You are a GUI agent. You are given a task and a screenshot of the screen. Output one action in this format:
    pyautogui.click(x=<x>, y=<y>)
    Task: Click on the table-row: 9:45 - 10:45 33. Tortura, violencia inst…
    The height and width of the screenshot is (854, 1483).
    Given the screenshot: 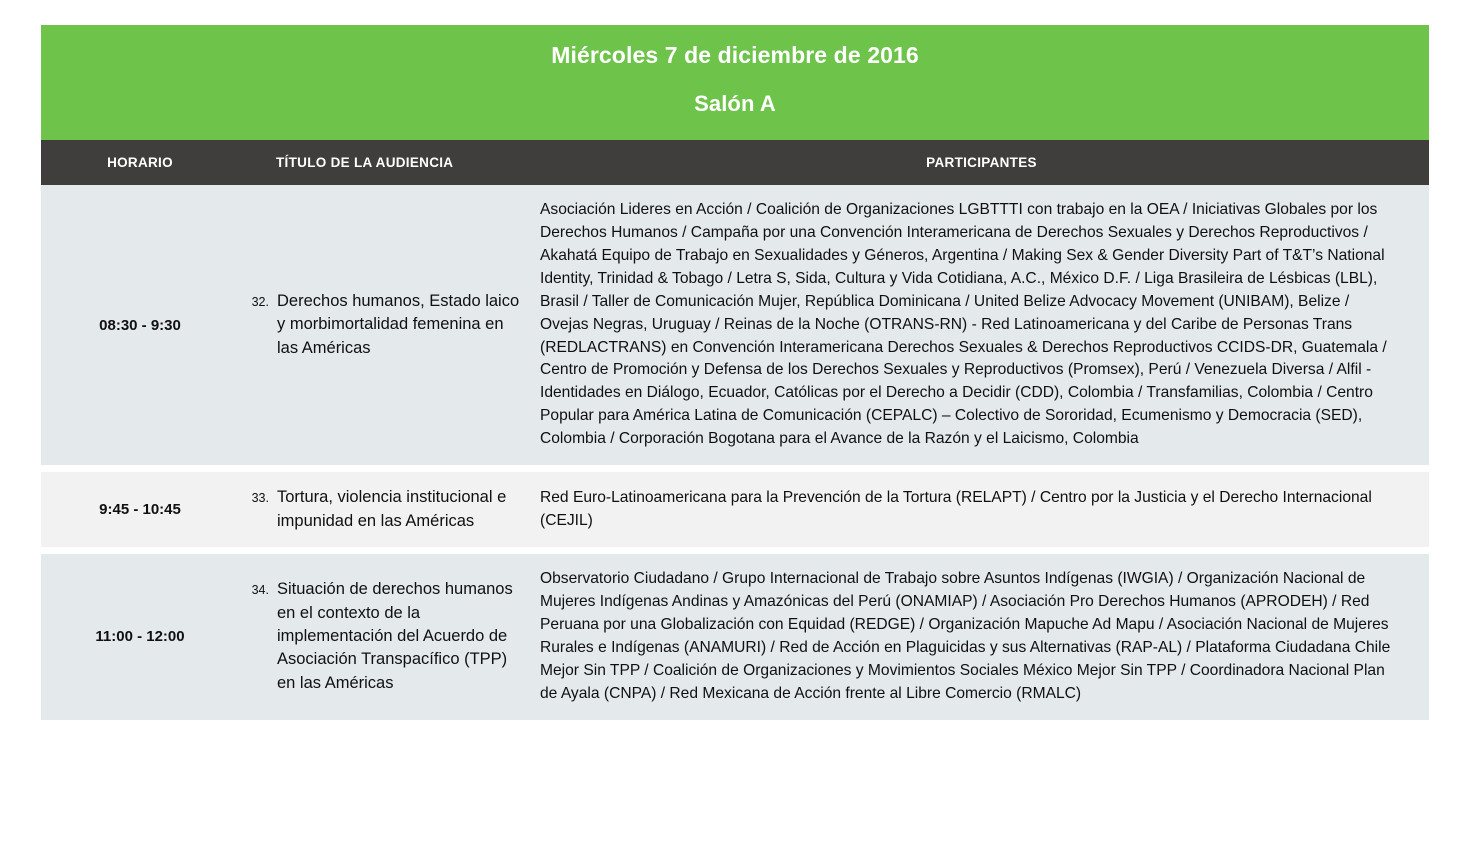 What is the action you would take?
    pyautogui.click(x=735, y=513)
    